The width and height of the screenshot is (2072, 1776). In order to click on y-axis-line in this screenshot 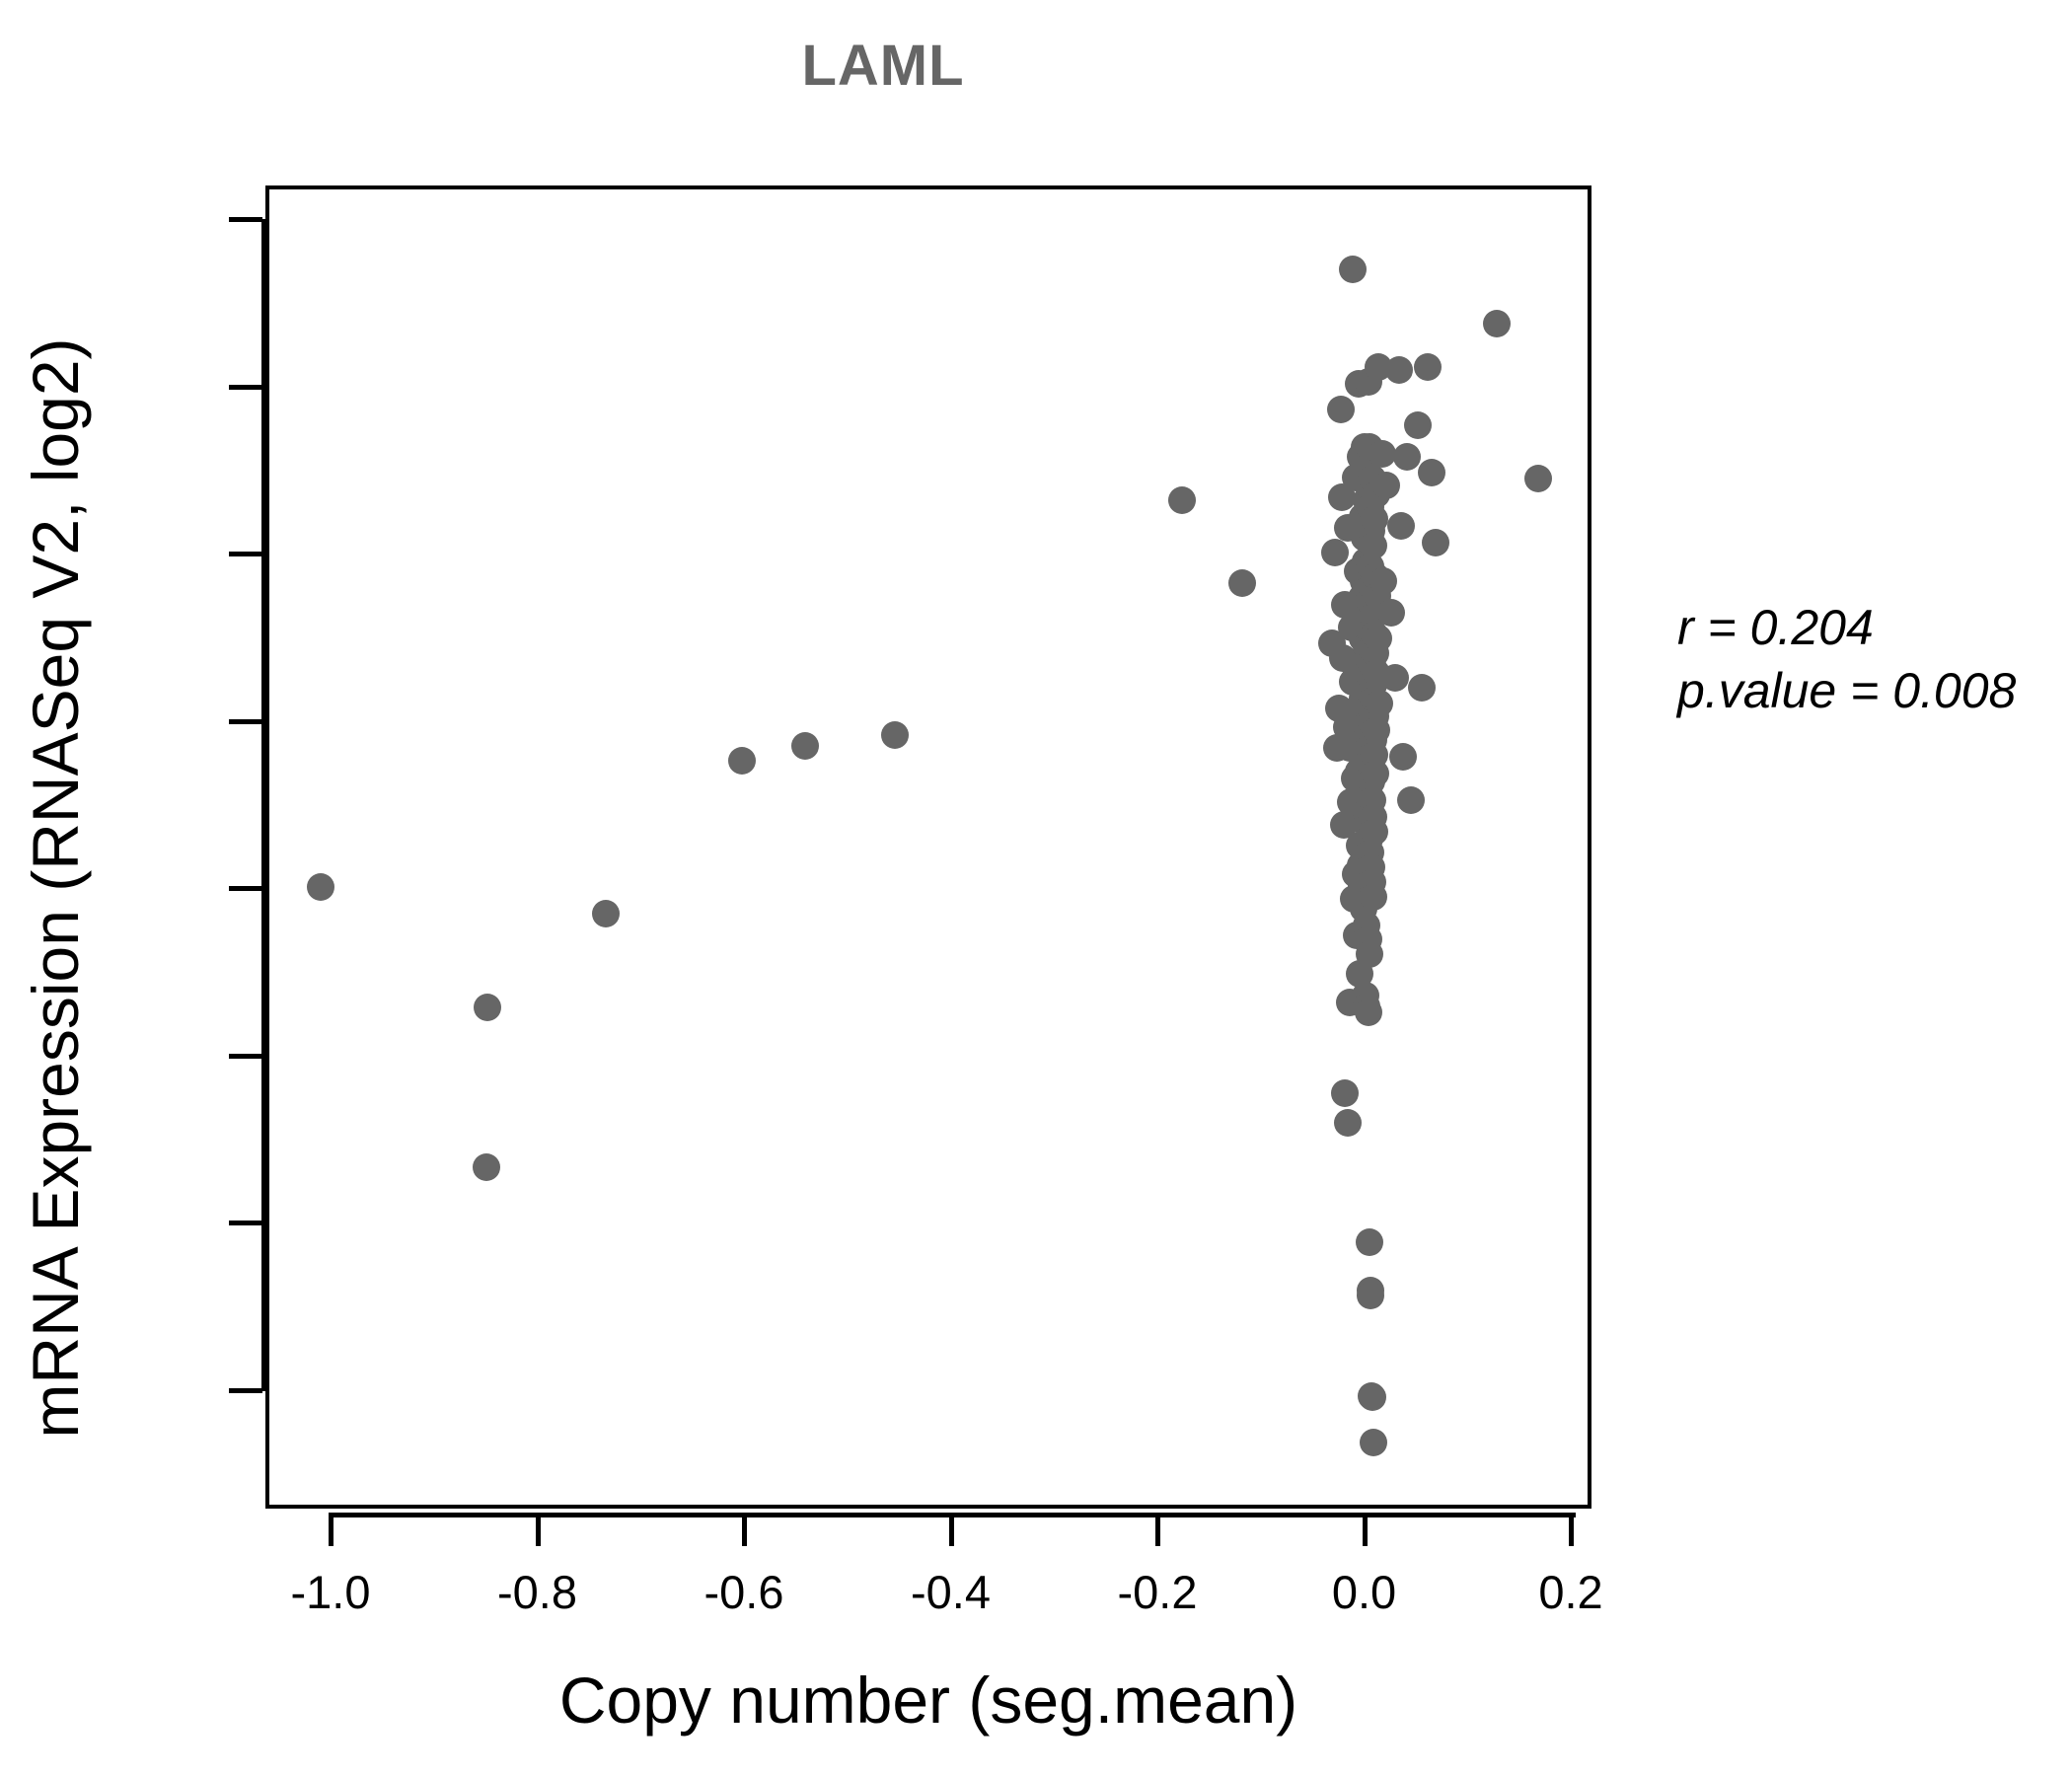, I will do `click(264, 805)`.